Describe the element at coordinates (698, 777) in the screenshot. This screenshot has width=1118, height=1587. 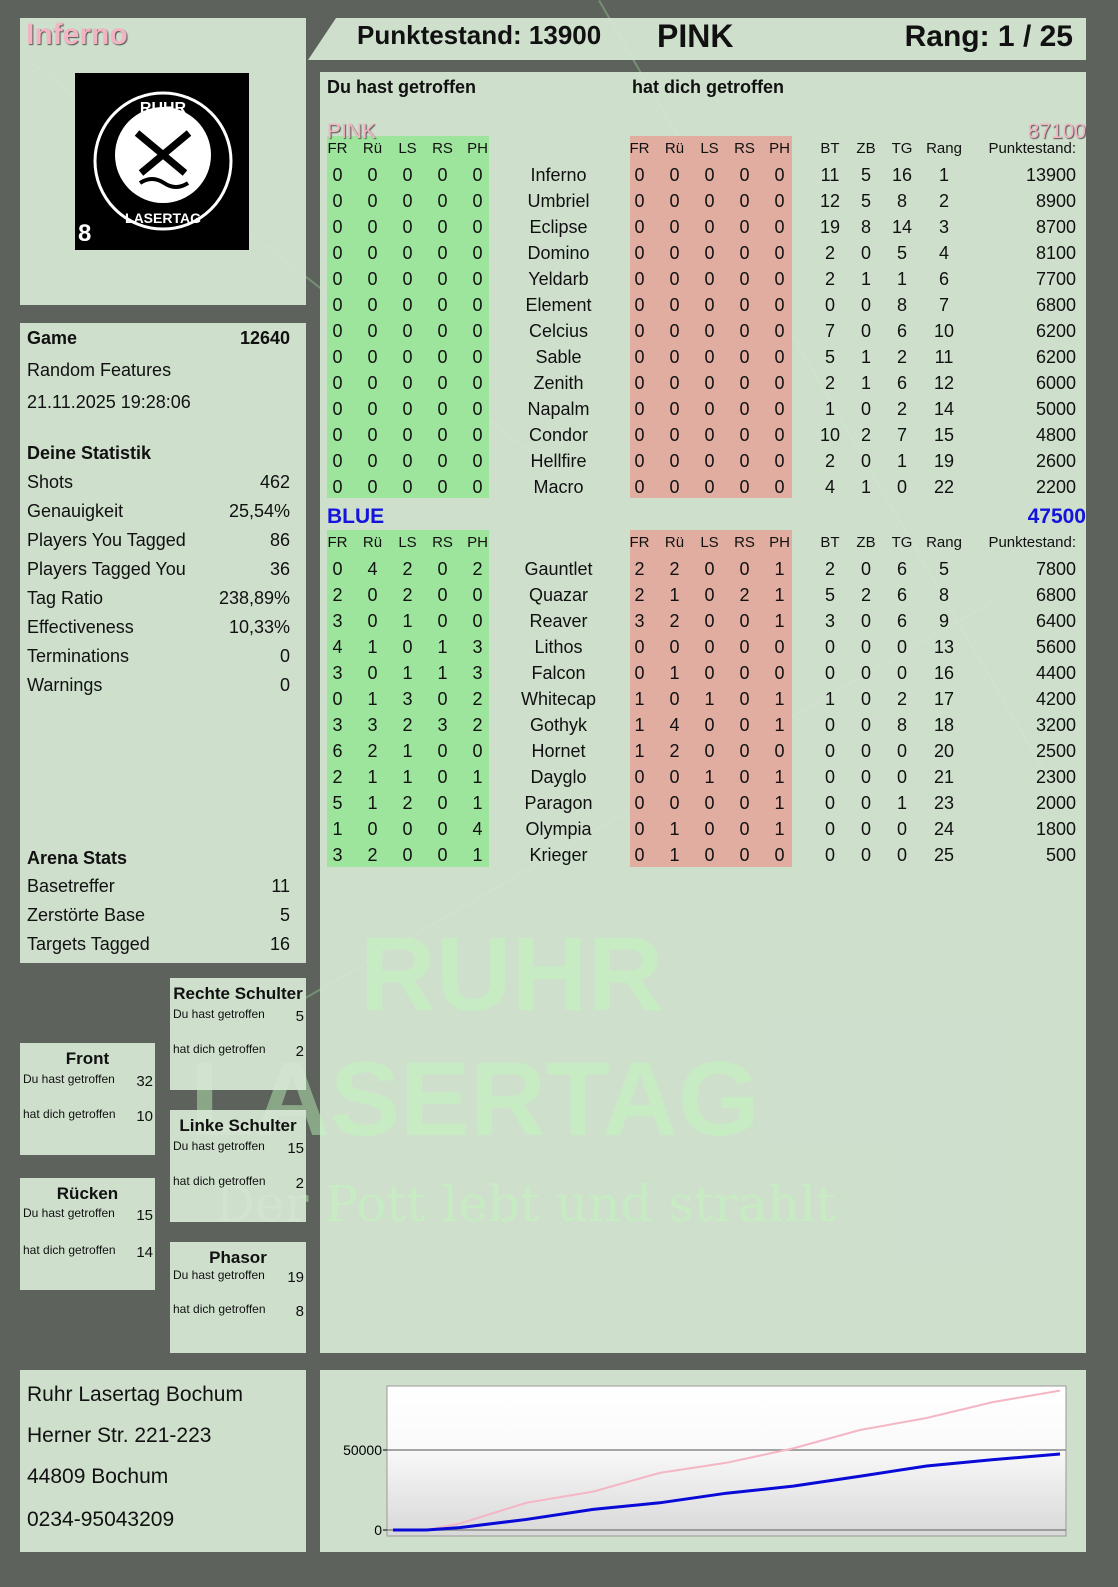
I see `player-row: 2 1 1 0 1 Dayglo 0 0 1 0 1 0 0 0 21 2300` at that location.